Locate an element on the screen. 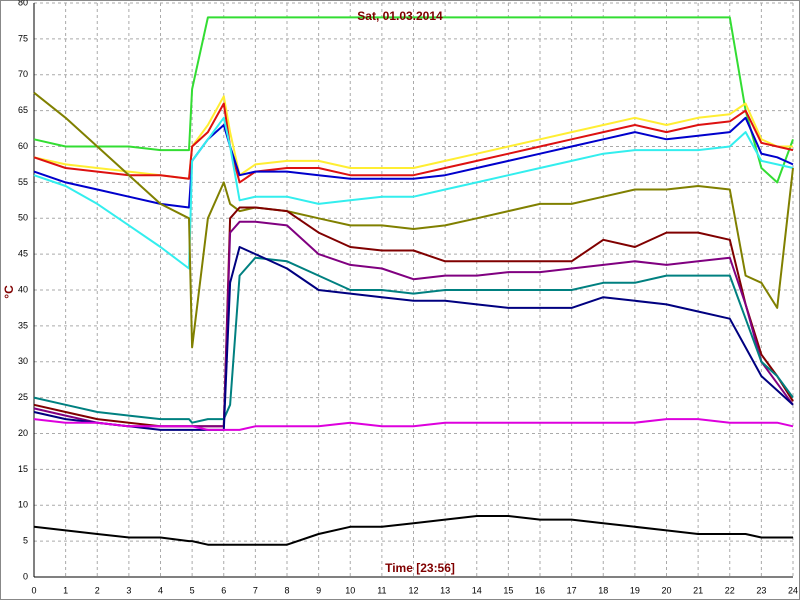 The image size is (800, 600). x-tick-label: 15 is located at coordinates (508, 590).